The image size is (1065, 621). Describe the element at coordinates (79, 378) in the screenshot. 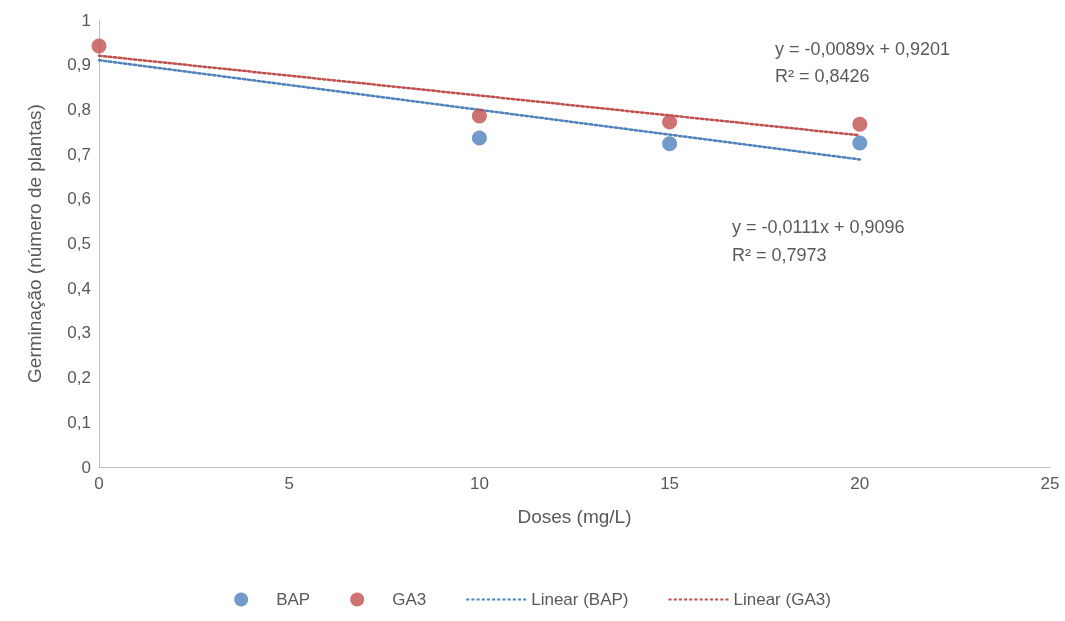

I see `y-tick-label: 0,2` at that location.